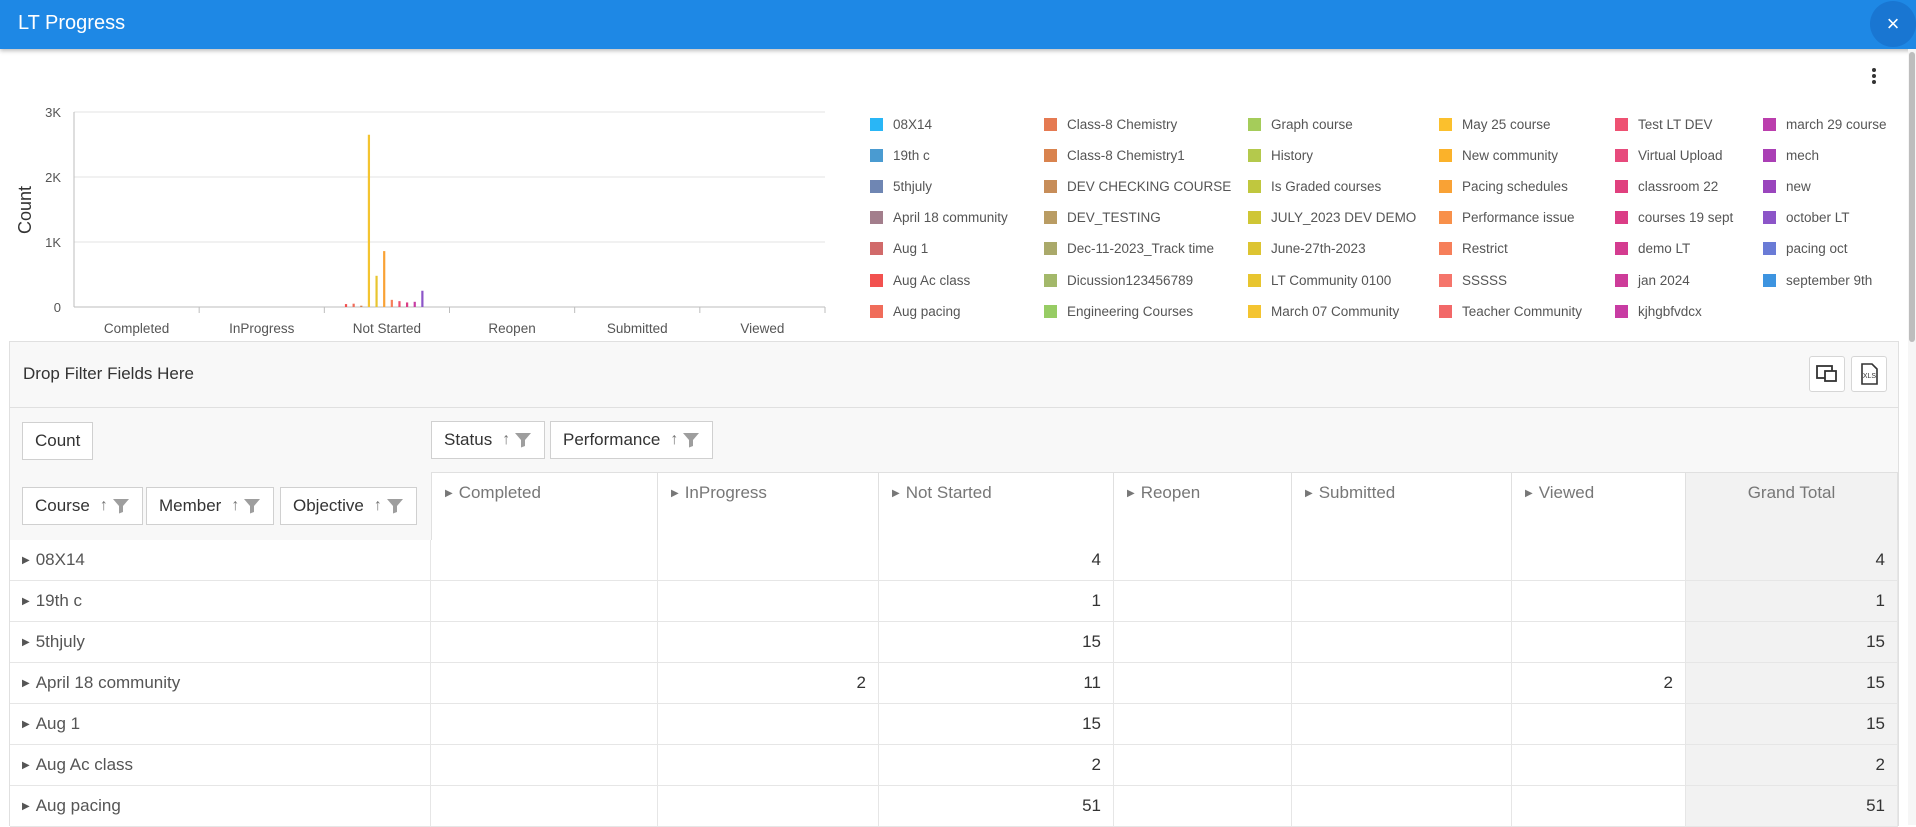 This screenshot has width=1916, height=827. What do you see at coordinates (996, 683) in the screenshot?
I see `value-cell: 11` at bounding box center [996, 683].